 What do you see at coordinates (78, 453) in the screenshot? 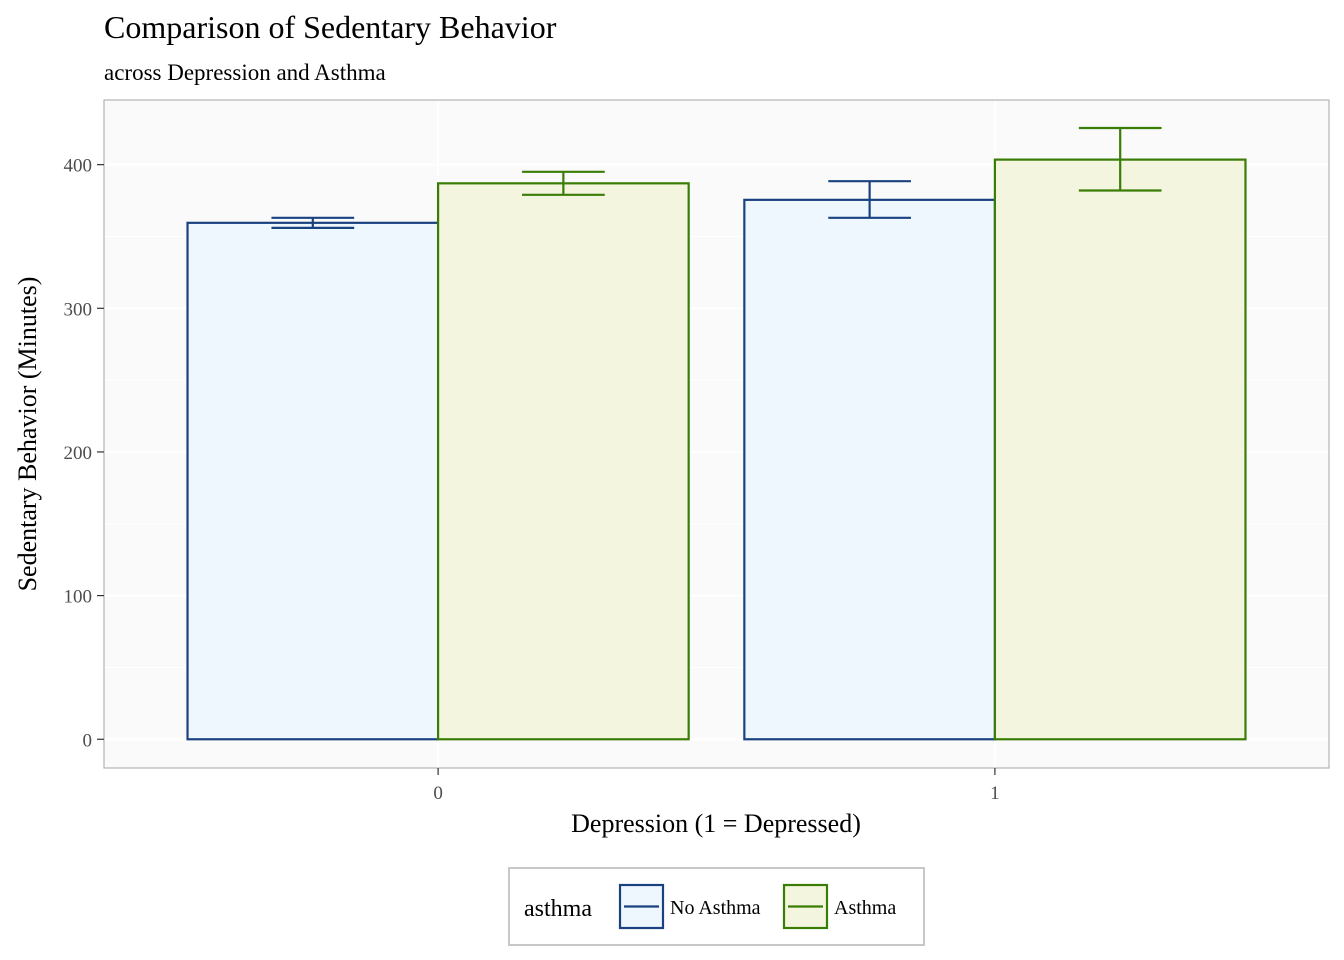
I see `y-tick-label: 200` at bounding box center [78, 453].